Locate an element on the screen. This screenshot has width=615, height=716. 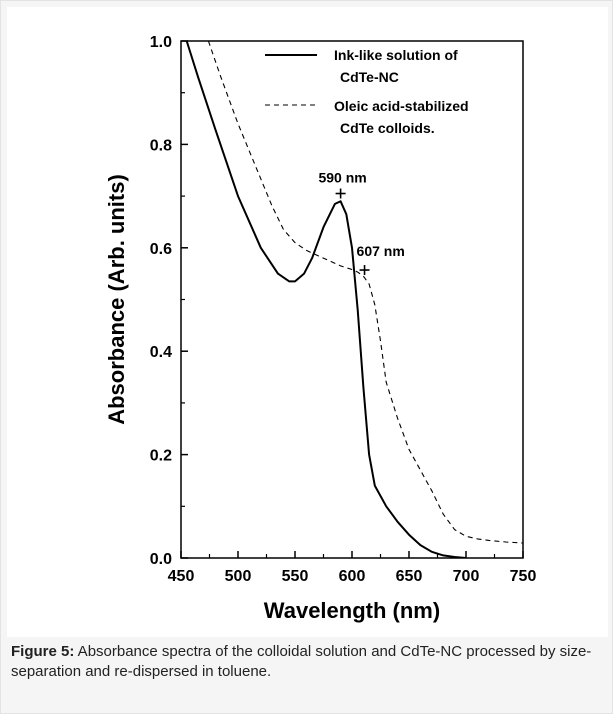
y-tick-label: 0.4 is located at coordinates (161, 352).